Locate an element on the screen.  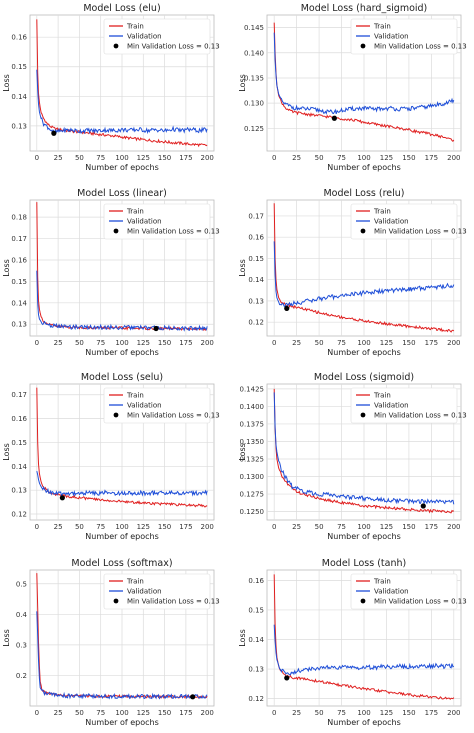
chart-title: Model Loss (tanh) is located at coordinates (364, 563).